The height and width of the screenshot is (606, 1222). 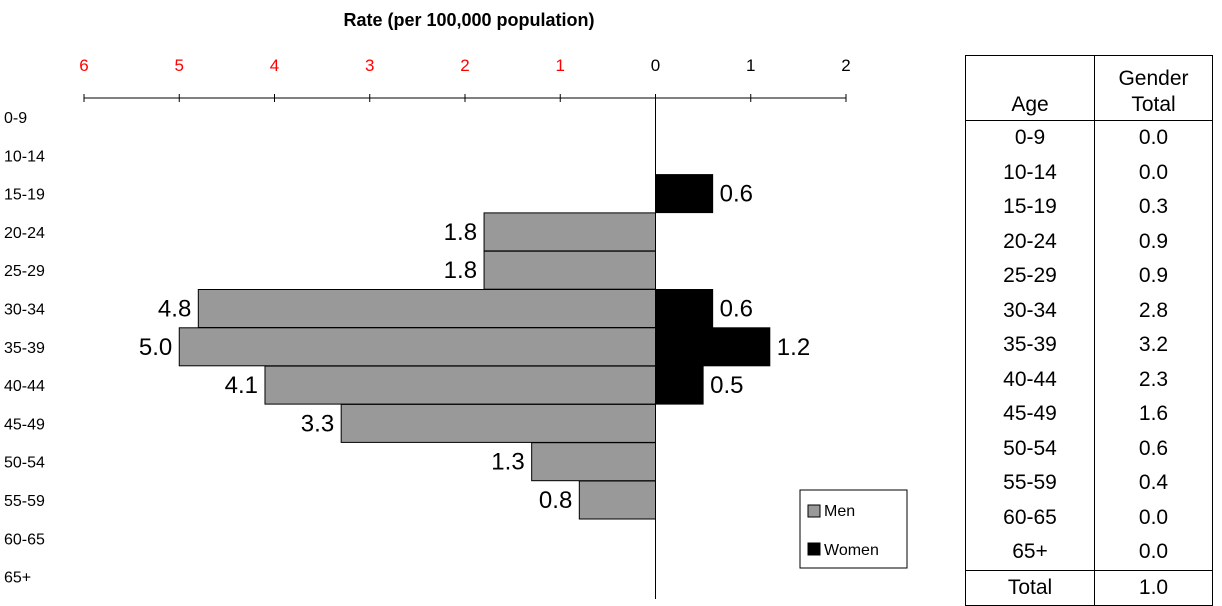 I want to click on table-row: 65+ 0.0, so click(x=1089, y=552).